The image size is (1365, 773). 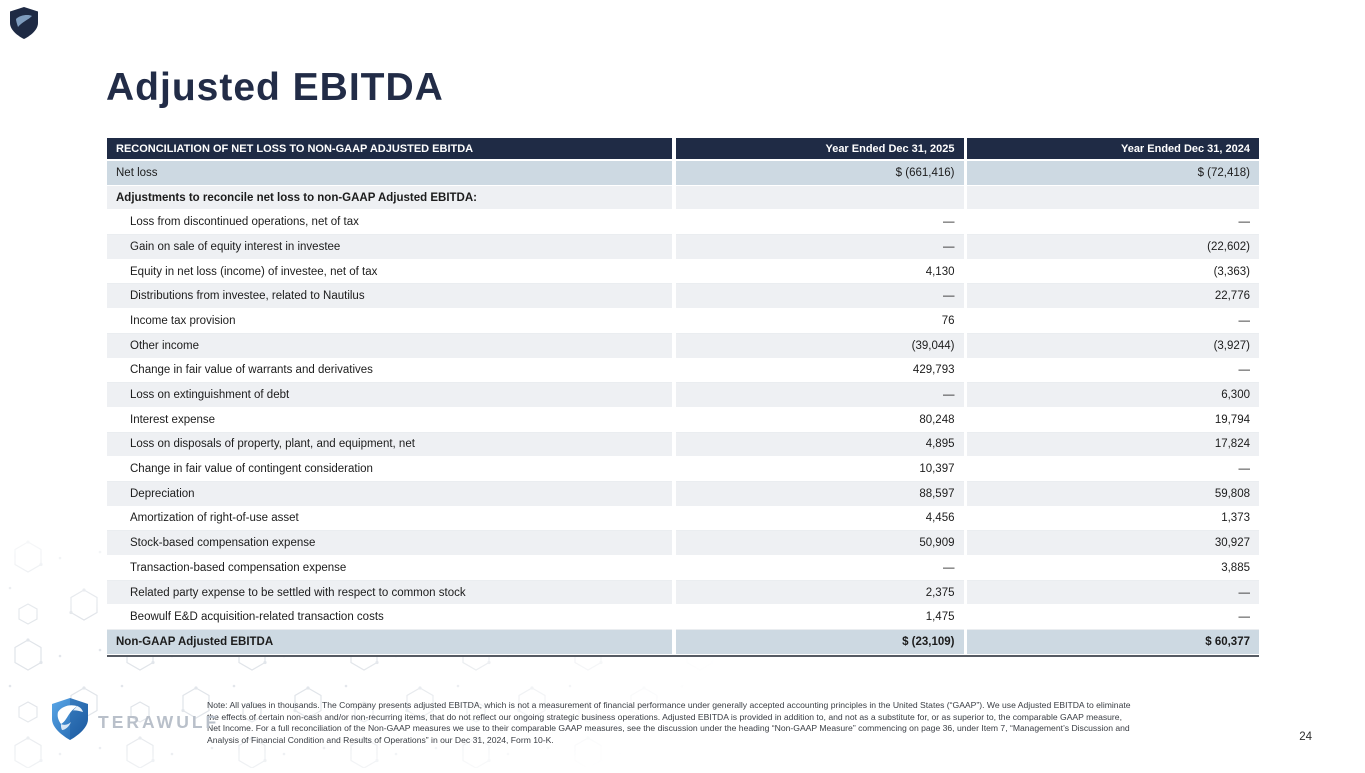 What do you see at coordinates (389, 494) in the screenshot?
I see `row-label: Depreciation` at bounding box center [389, 494].